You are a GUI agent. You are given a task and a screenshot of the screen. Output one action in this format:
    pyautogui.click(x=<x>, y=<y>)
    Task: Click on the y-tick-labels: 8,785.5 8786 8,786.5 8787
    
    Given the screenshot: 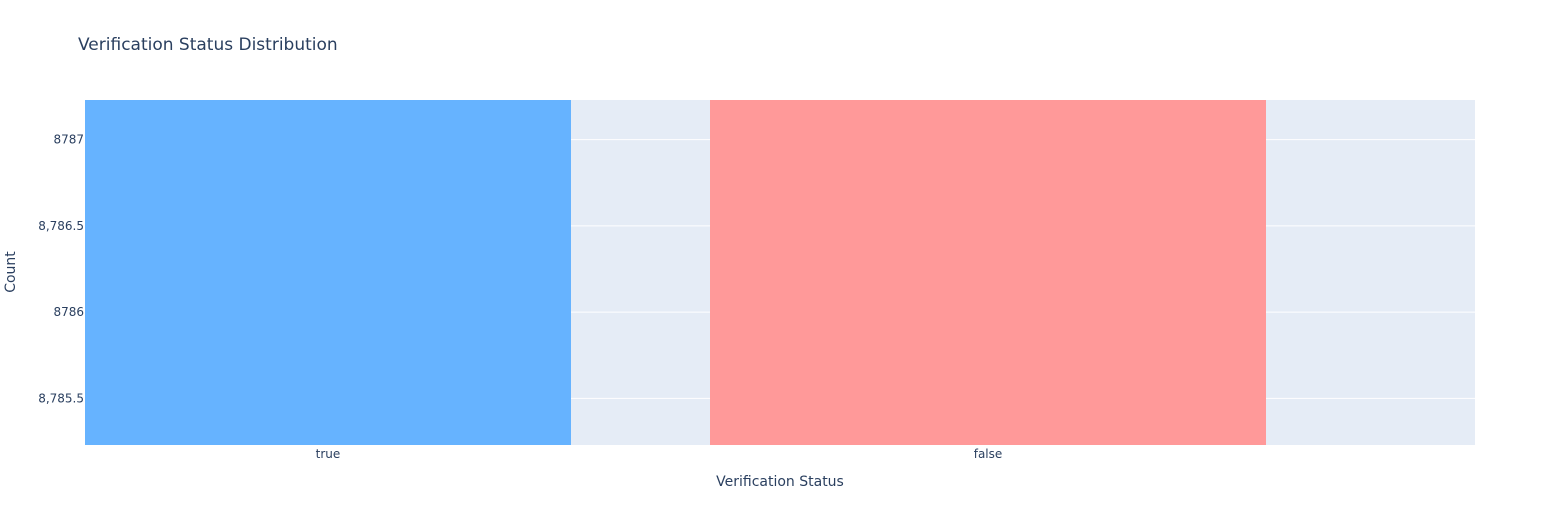 What is the action you would take?
    pyautogui.click(x=61, y=269)
    